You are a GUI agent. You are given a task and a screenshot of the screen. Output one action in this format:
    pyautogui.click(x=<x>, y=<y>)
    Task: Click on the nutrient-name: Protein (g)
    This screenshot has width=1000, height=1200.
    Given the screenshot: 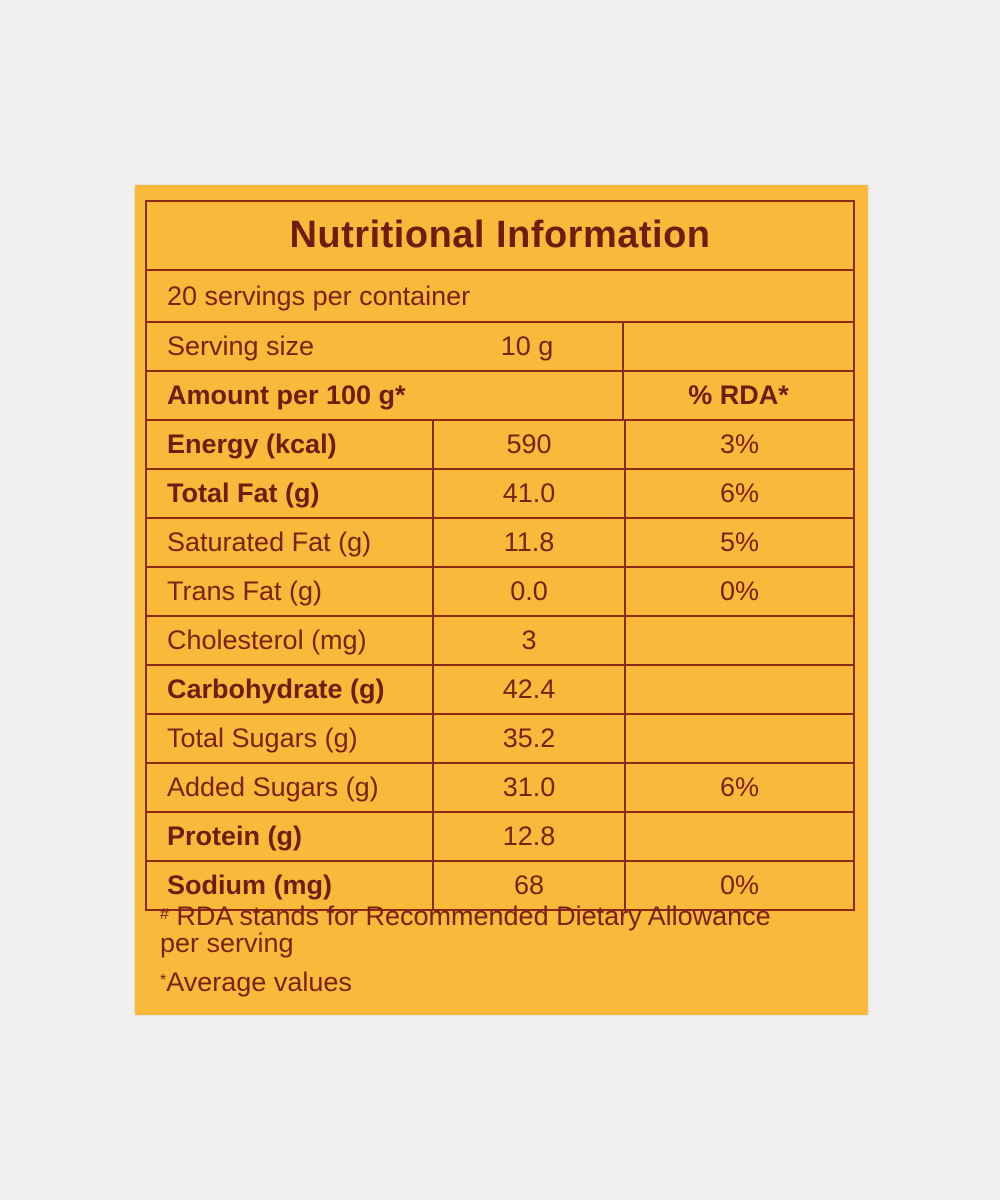 What is the action you would take?
    pyautogui.click(x=234, y=836)
    